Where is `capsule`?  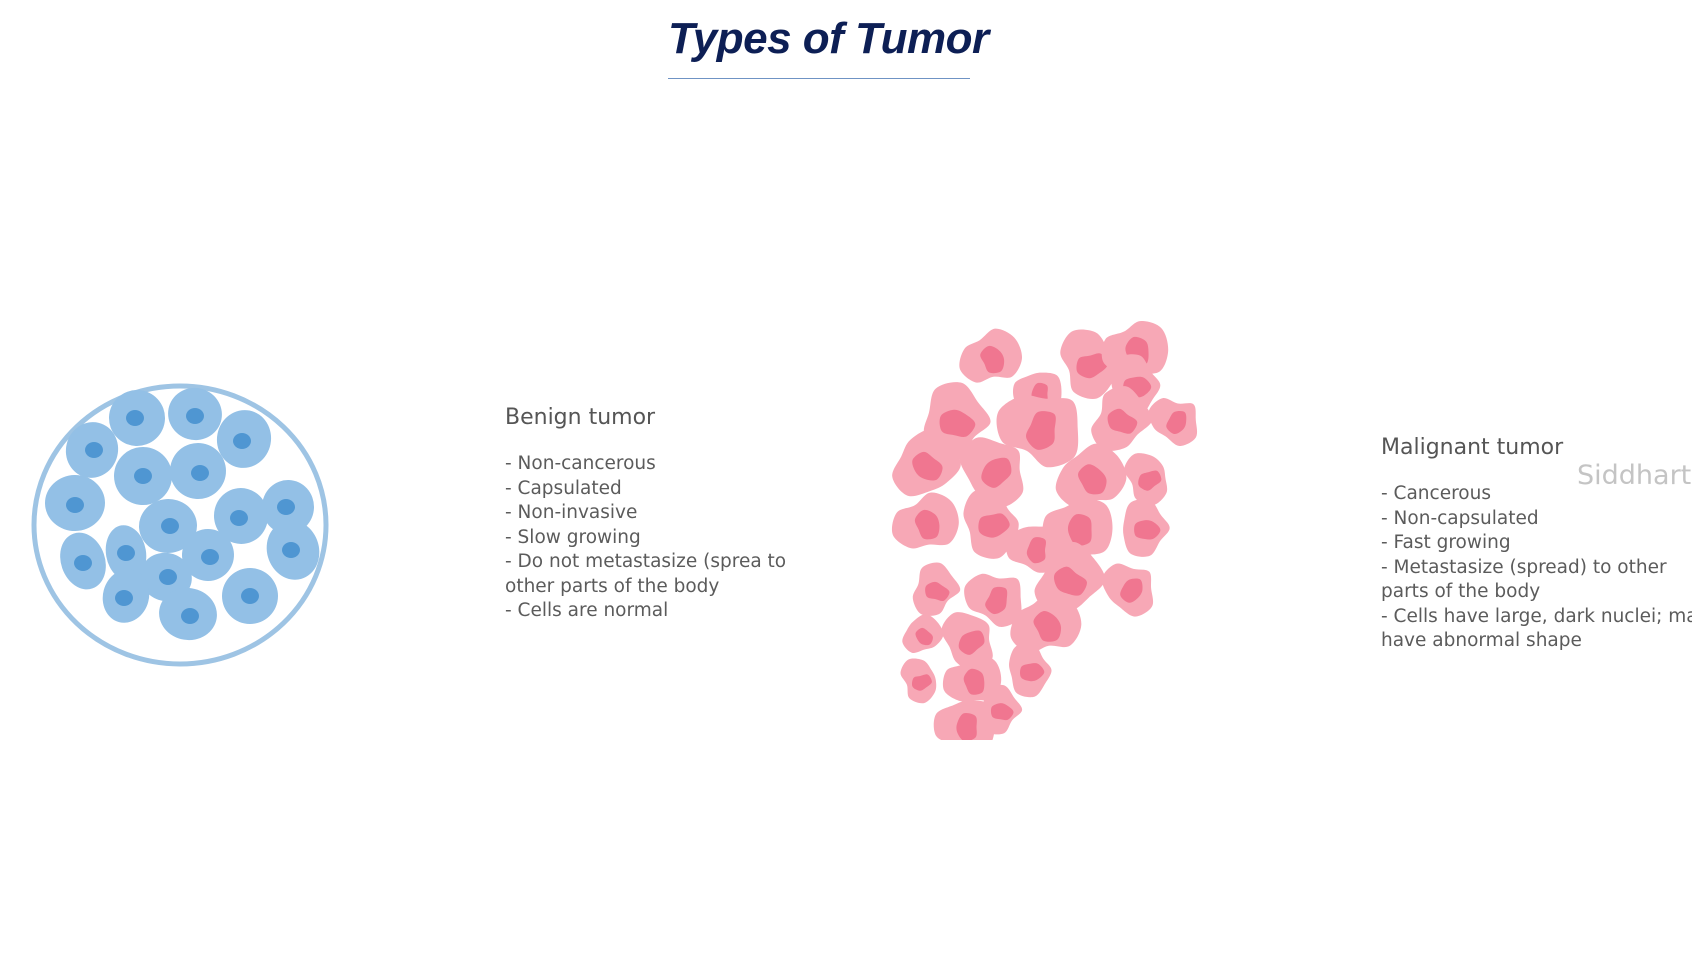 capsule is located at coordinates (180, 525).